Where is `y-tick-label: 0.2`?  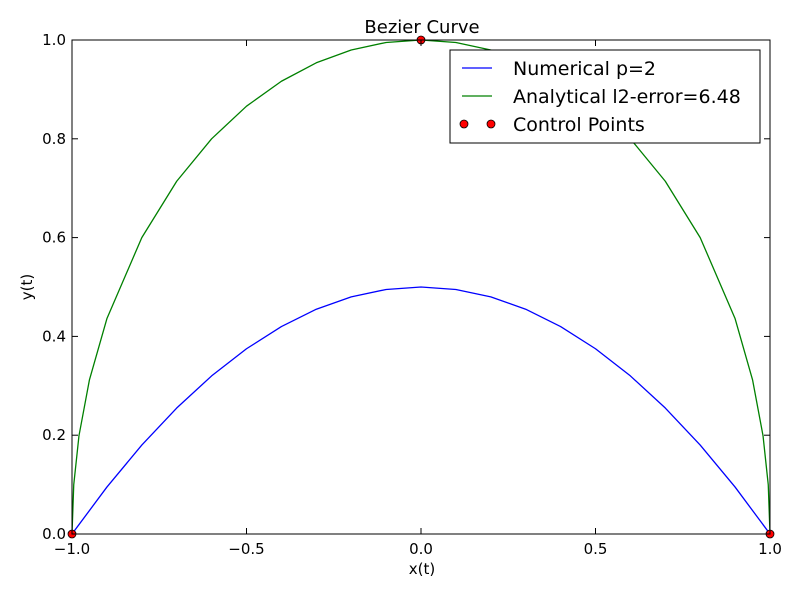 y-tick-label: 0.2 is located at coordinates (54, 435).